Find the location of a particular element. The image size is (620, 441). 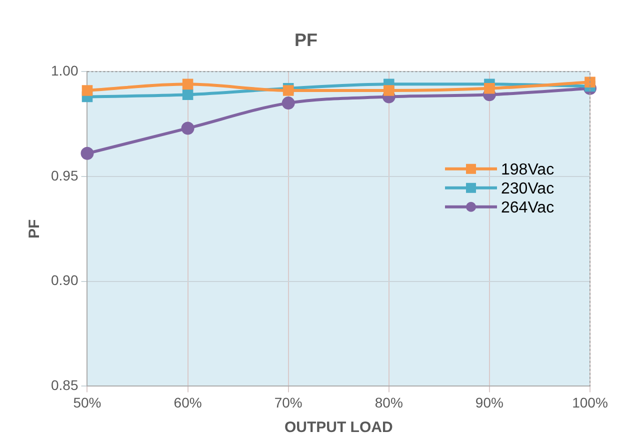

legend-label: 264Vac is located at coordinates (527, 207).